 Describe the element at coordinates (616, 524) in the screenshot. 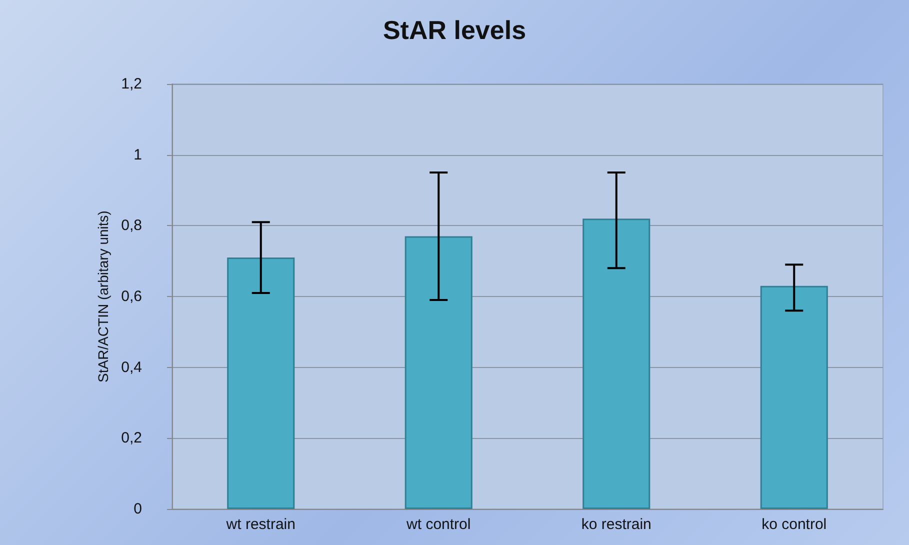

I see `x-tick-label: ko restrain` at that location.